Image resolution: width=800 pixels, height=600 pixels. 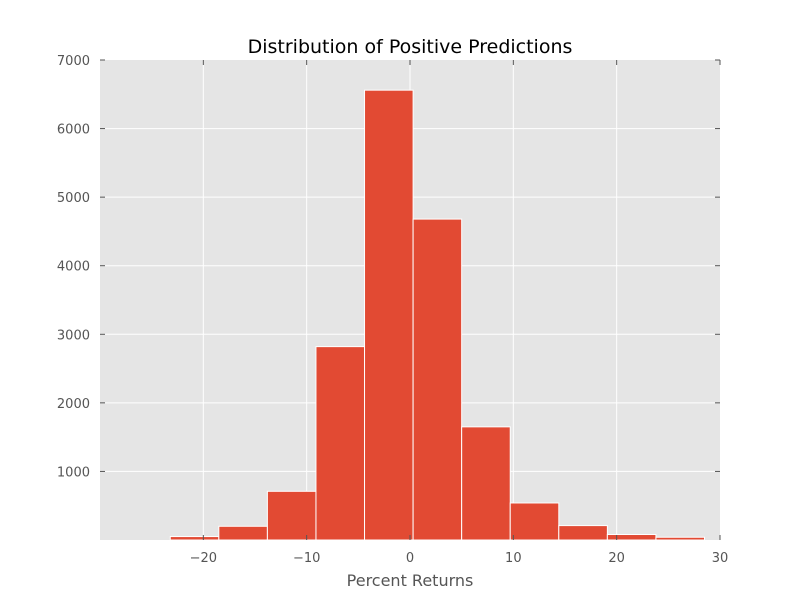 I want to click on y-tick-labels: 1000 2000 3000 4000 5000 6000 7000, so click(x=73, y=267).